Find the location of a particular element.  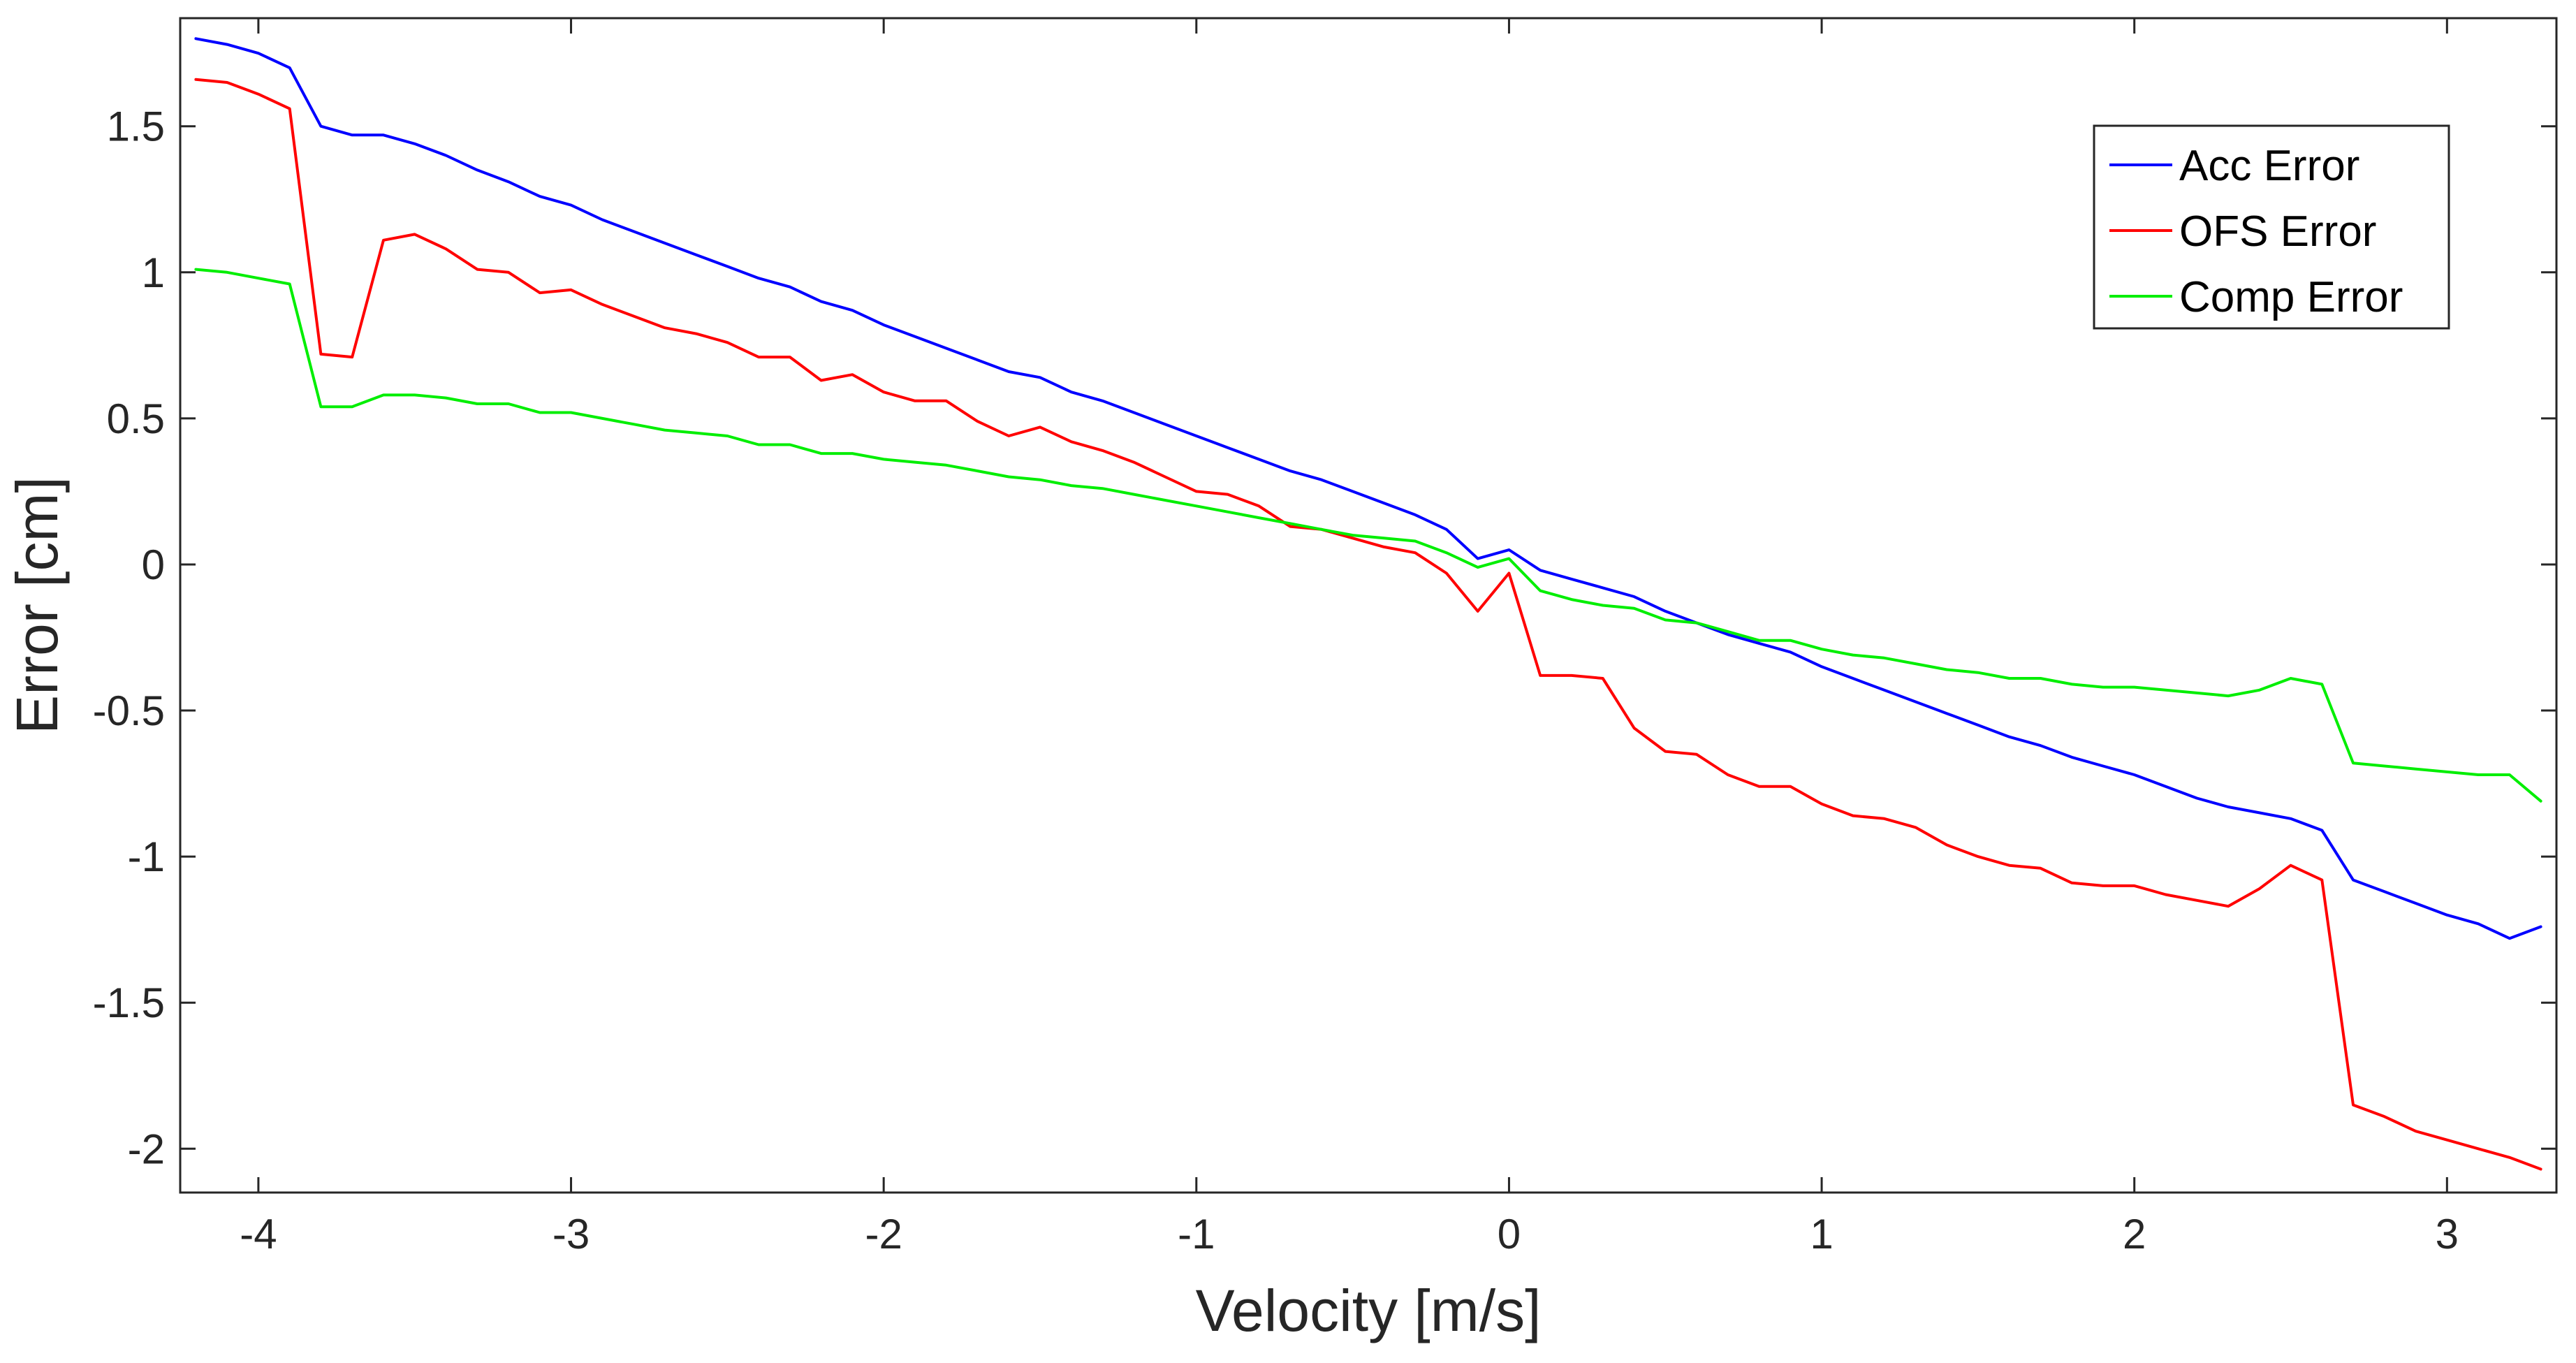

legend-label: Comp Error is located at coordinates (2291, 297).